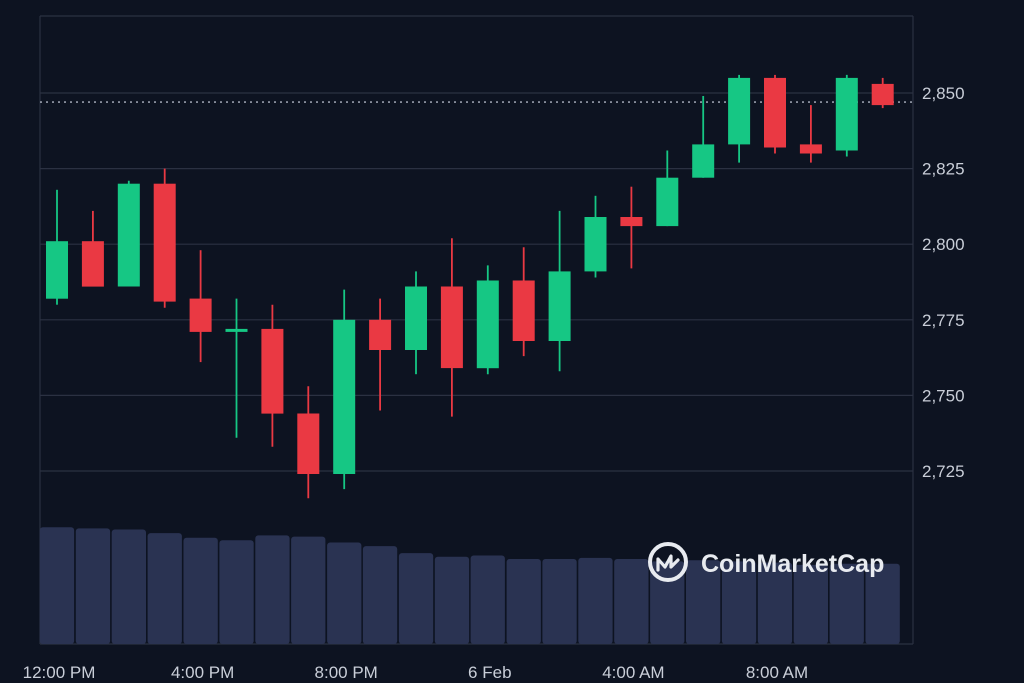 The height and width of the screenshot is (683, 1024). I want to click on y-tick-label: 2,800, so click(943, 244).